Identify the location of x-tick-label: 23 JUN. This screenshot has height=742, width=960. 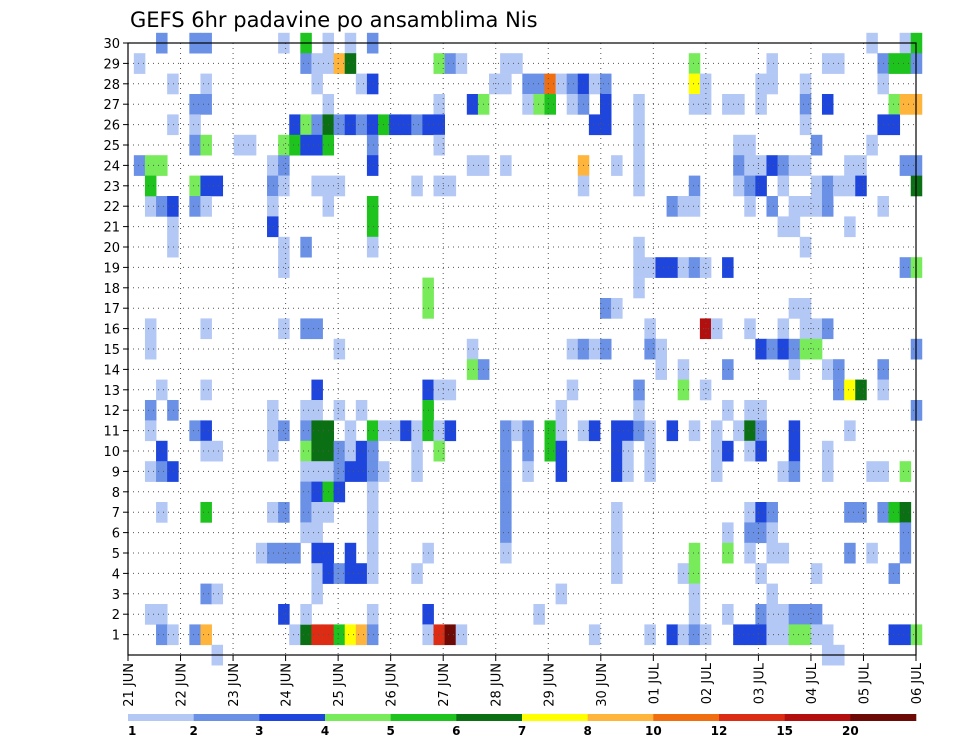
(234, 685).